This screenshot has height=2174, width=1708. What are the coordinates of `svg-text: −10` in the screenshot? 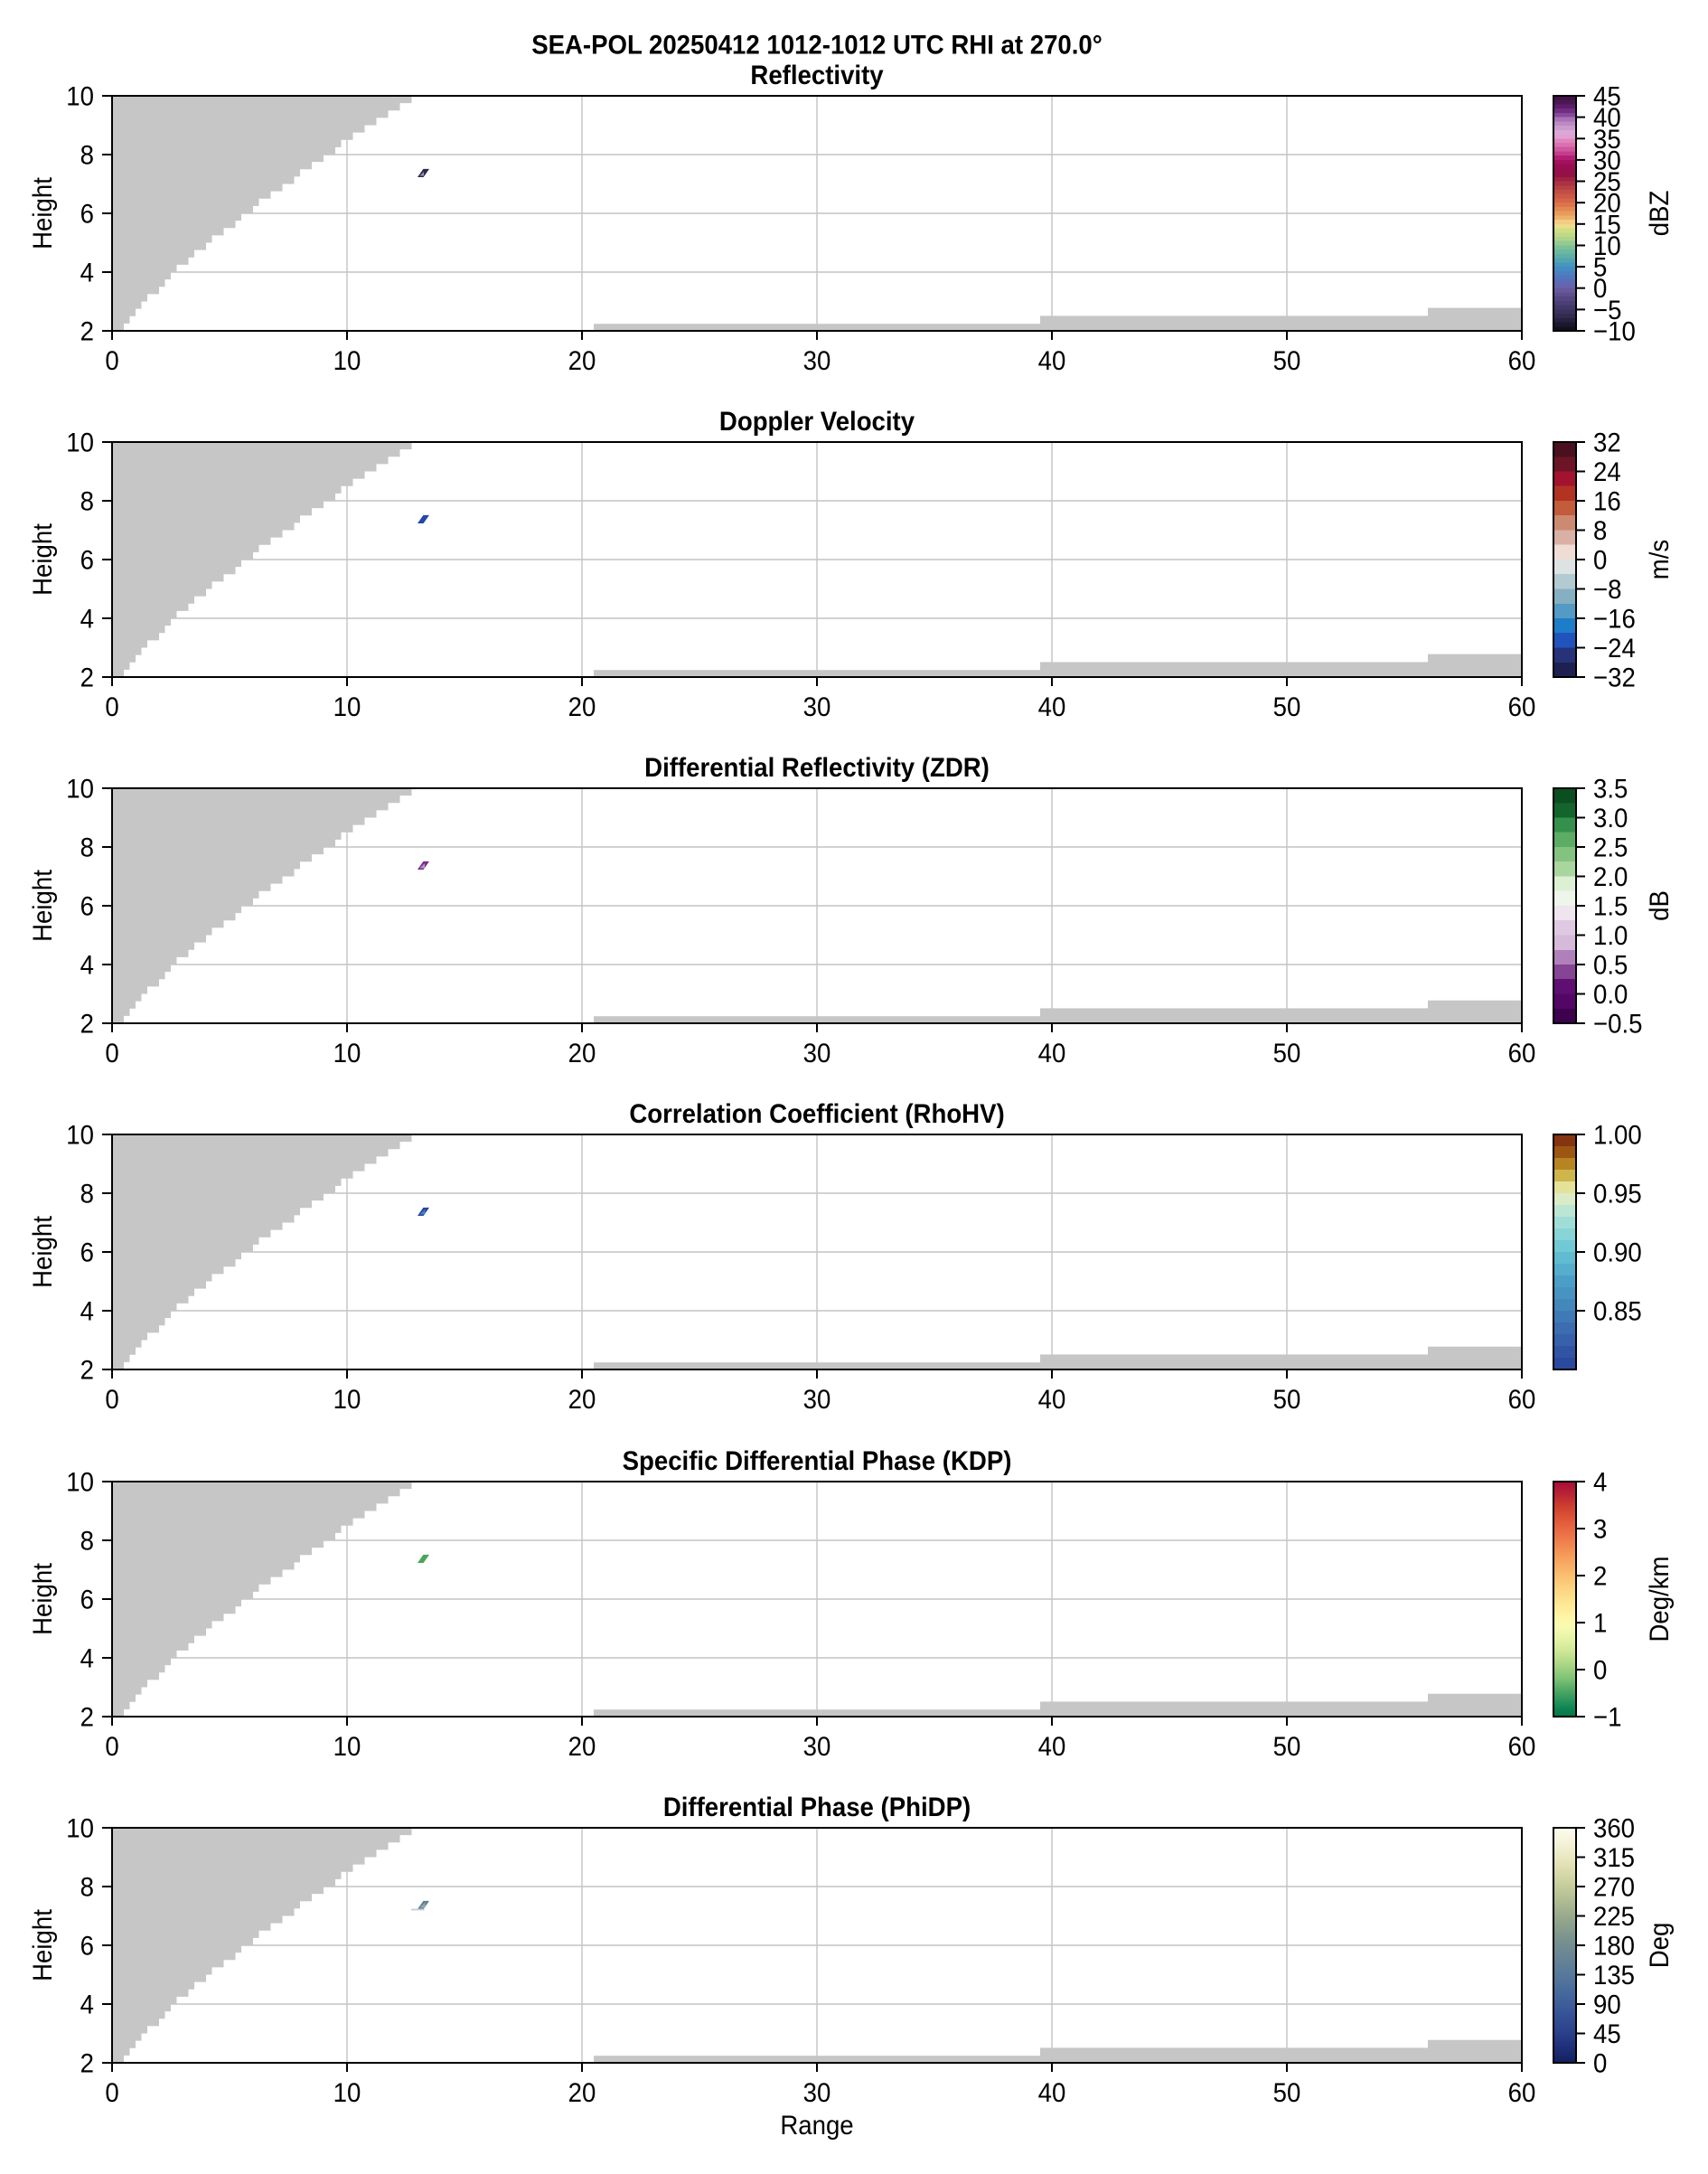 It's located at (1614, 331).